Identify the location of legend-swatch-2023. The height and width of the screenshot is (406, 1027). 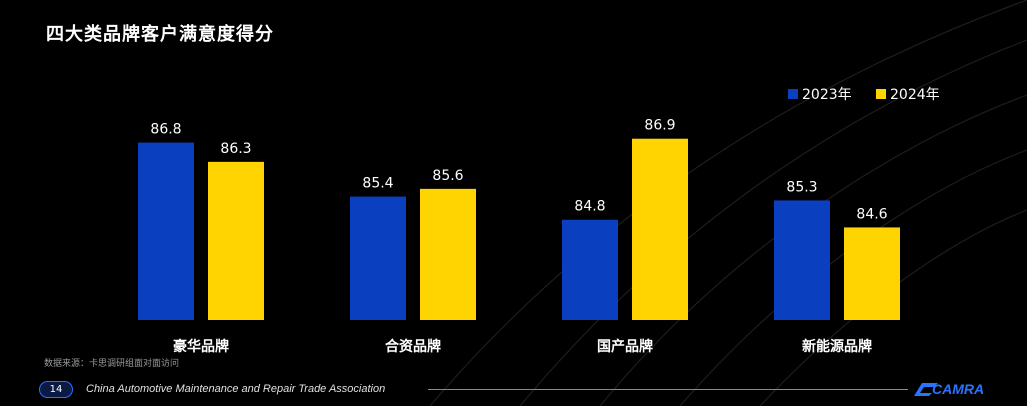
(793, 94).